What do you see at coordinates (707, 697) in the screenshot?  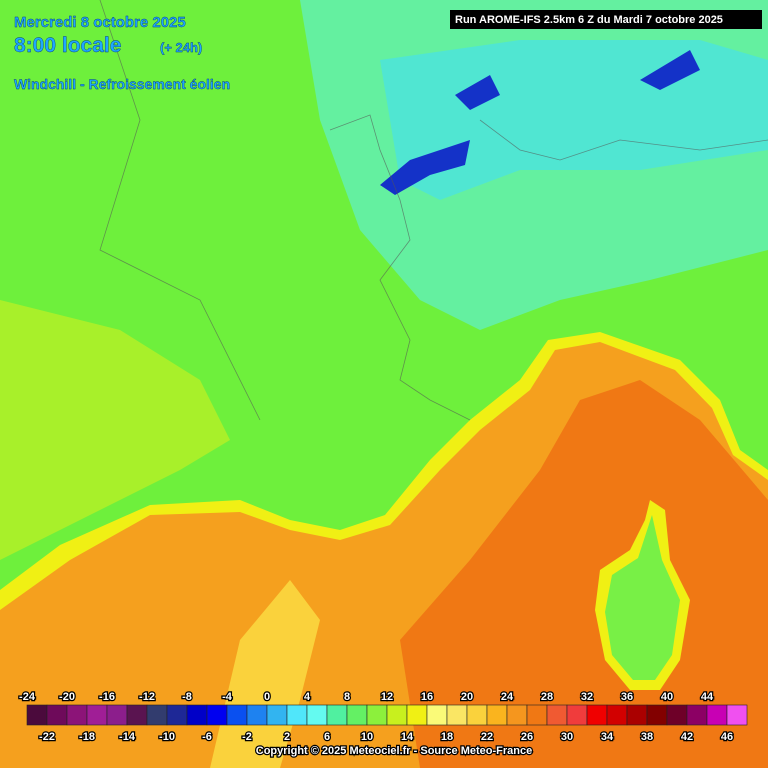 I see `colorbar-label: 44` at bounding box center [707, 697].